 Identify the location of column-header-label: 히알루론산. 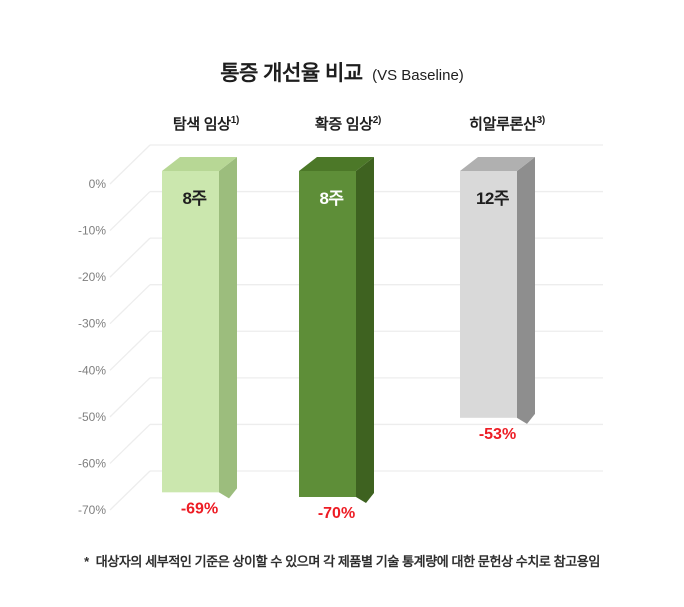
(503, 124).